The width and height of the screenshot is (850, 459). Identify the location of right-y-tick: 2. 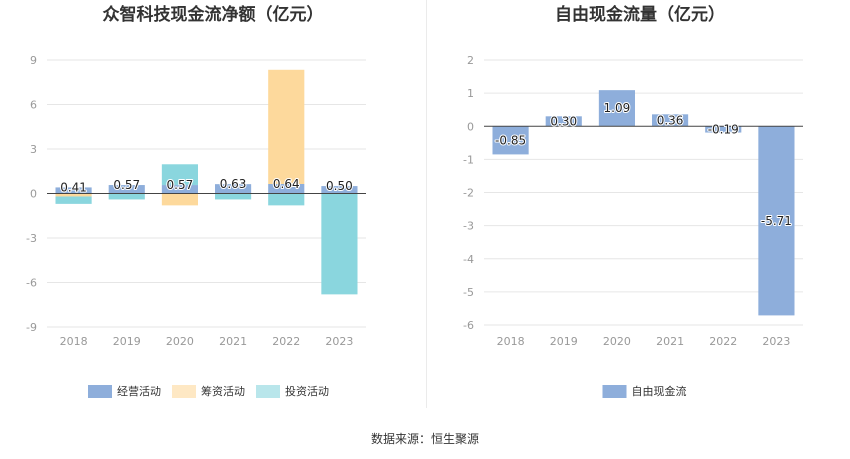
(470, 60).